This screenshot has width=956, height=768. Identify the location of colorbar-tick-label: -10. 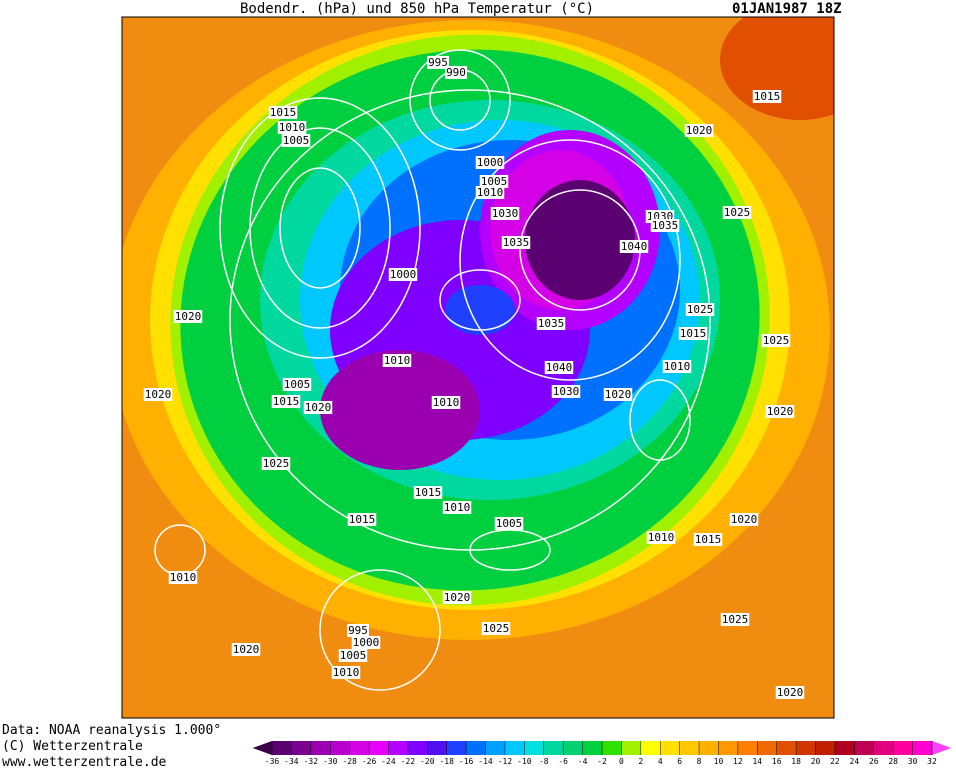
(524, 761).